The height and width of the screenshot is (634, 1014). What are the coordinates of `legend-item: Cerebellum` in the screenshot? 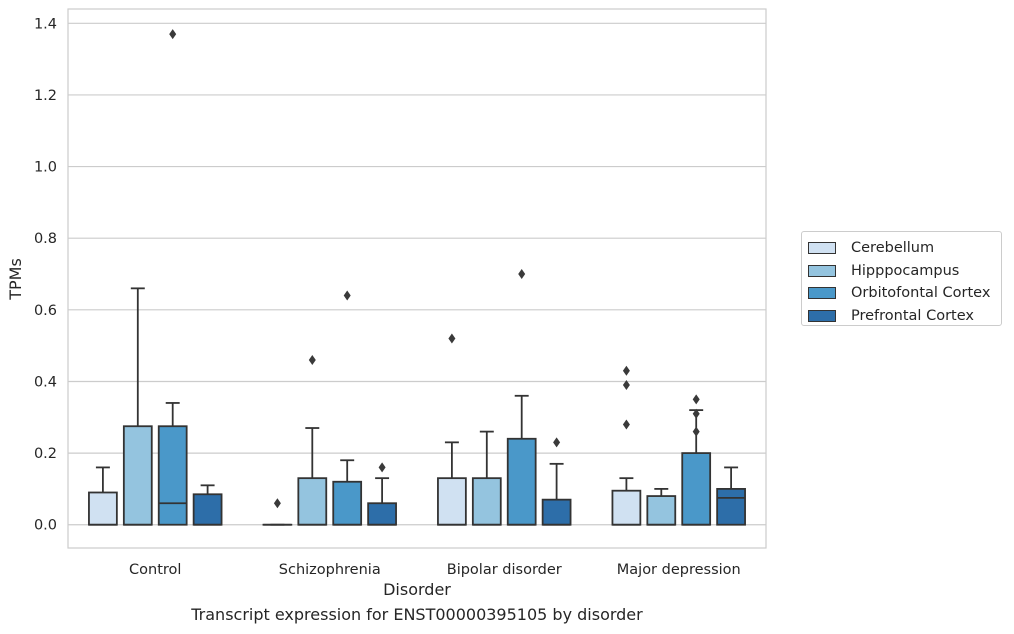 It's located at (904, 248).